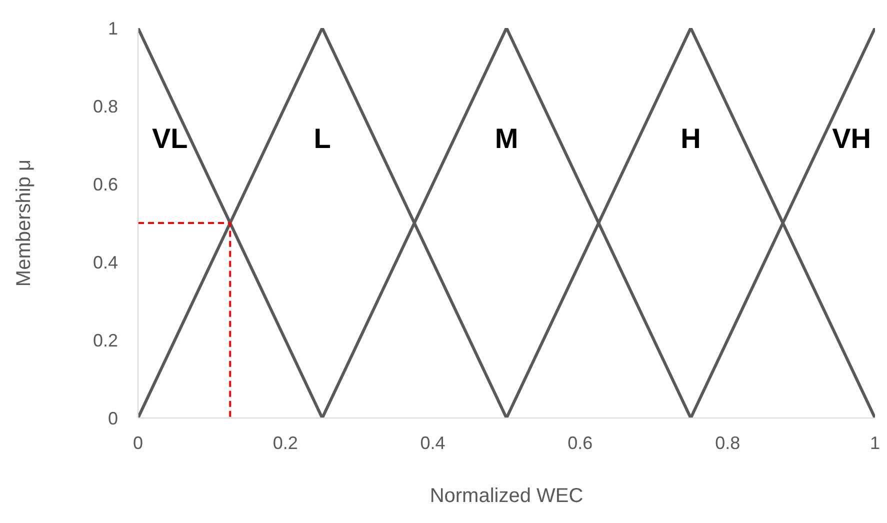  Describe the element at coordinates (433, 442) in the screenshot. I see `x-tick-label: 0.4` at that location.